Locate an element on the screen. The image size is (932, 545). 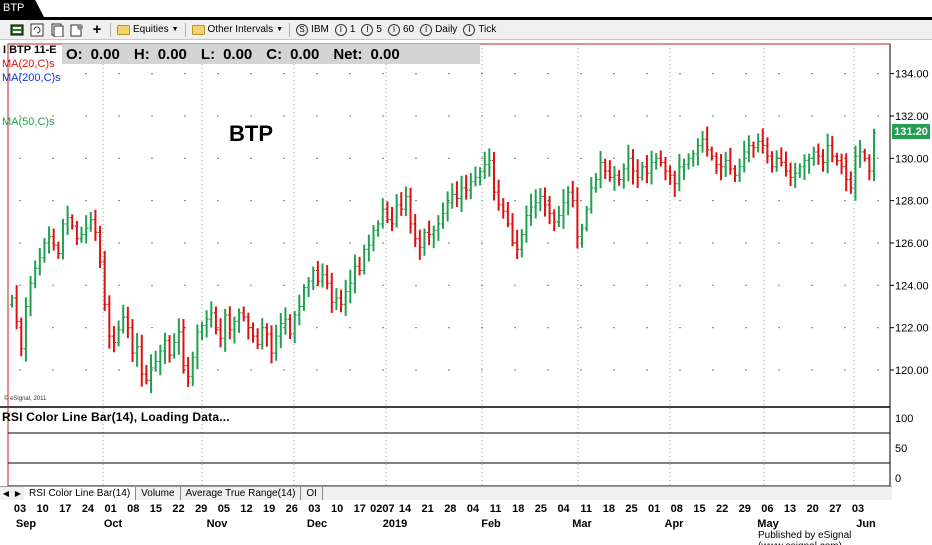
study-ma50-label: MA(50,C)s is located at coordinates (28, 122).